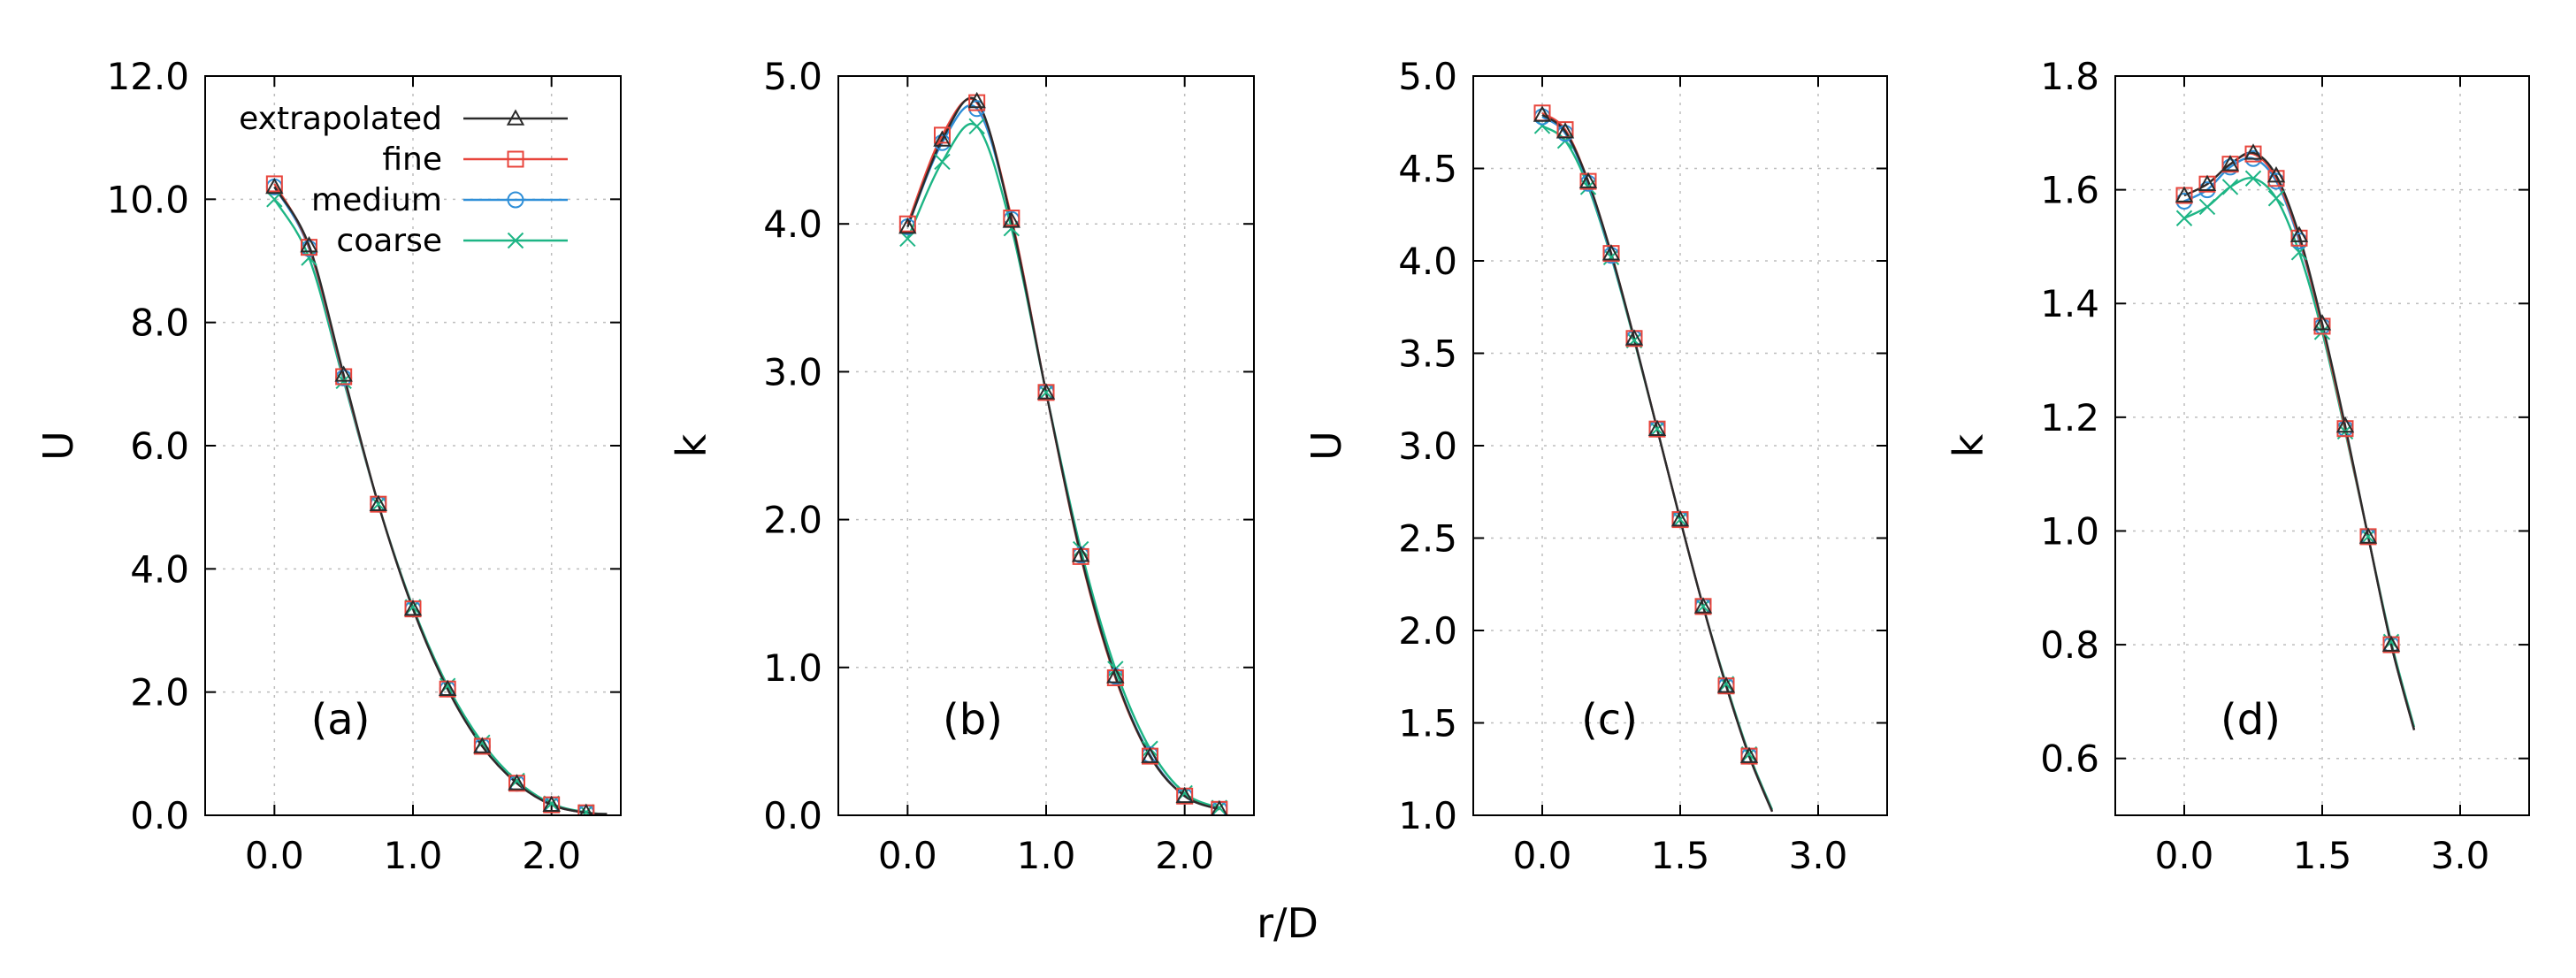 The width and height of the screenshot is (2576, 978). Describe the element at coordinates (1427, 354) in the screenshot. I see `y-tick-label: 3.5` at that location.